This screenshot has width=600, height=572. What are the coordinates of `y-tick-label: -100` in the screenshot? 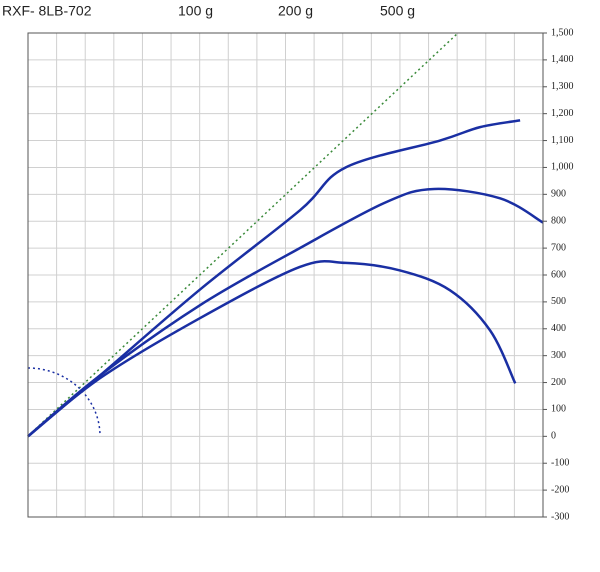 It's located at (560, 463).